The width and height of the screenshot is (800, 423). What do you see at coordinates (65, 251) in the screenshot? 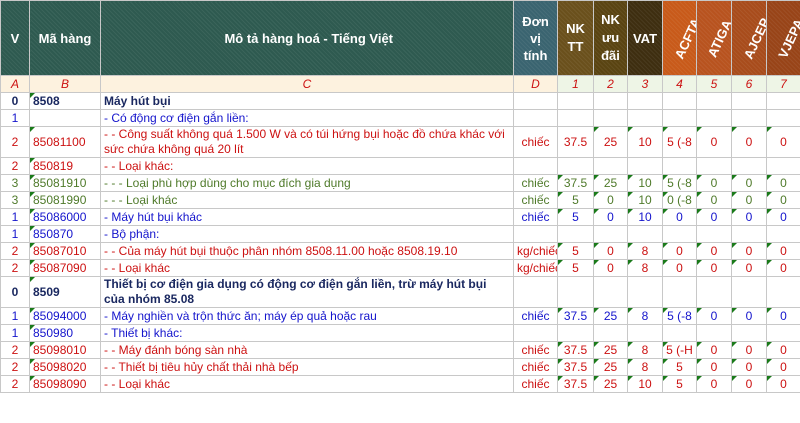
I see `code-cell: 85087010` at bounding box center [65, 251].